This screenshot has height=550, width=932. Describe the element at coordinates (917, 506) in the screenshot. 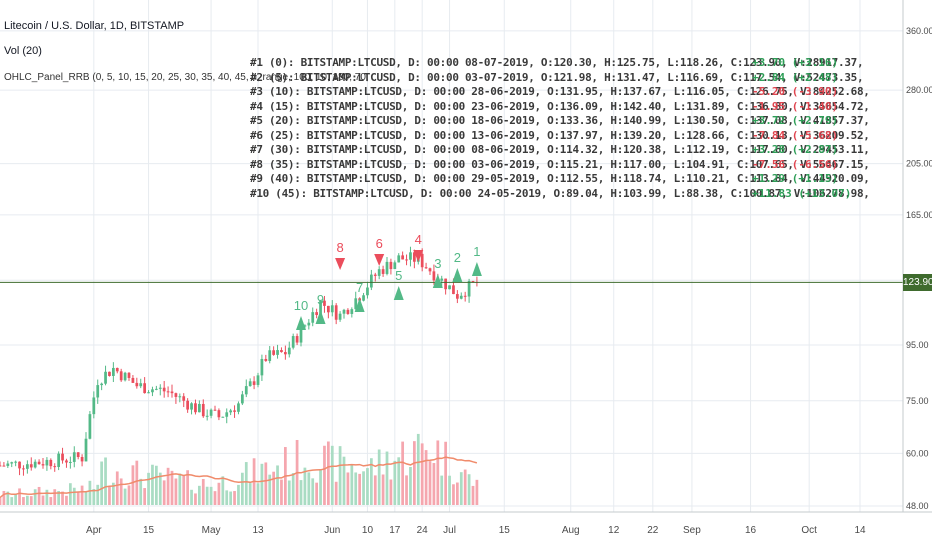

I see `price-tick-label: 48.00` at that location.